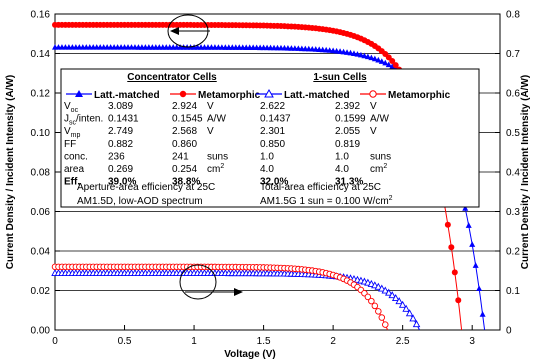 This screenshot has height=362, width=535. Describe the element at coordinates (216, 119) in the screenshot. I see `unit-conc: A/W` at that location.